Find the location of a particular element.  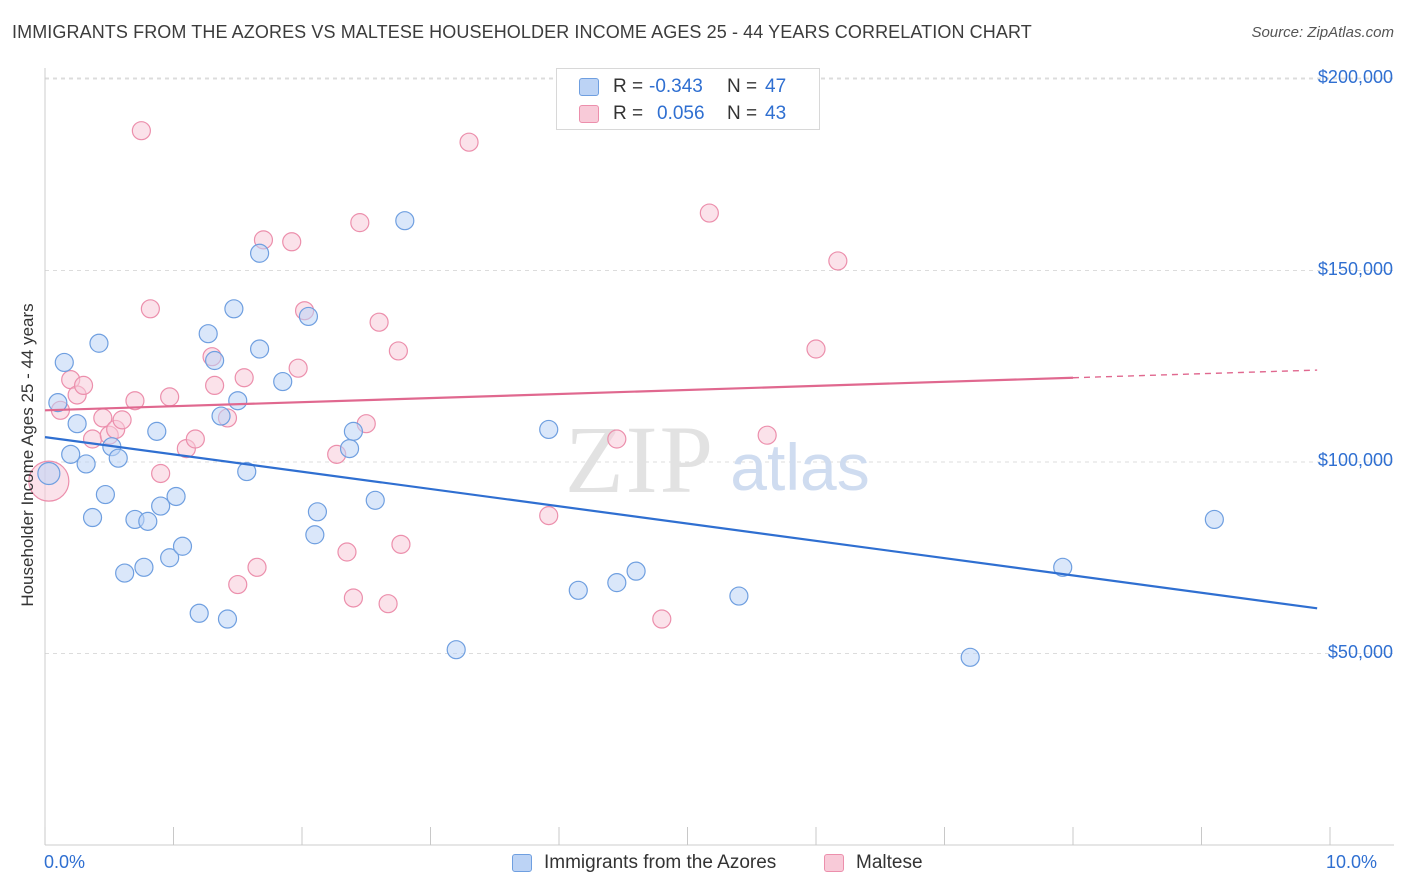

legend-row-azores: R = -0.343 N = 47 is located at coordinates (682, 87).